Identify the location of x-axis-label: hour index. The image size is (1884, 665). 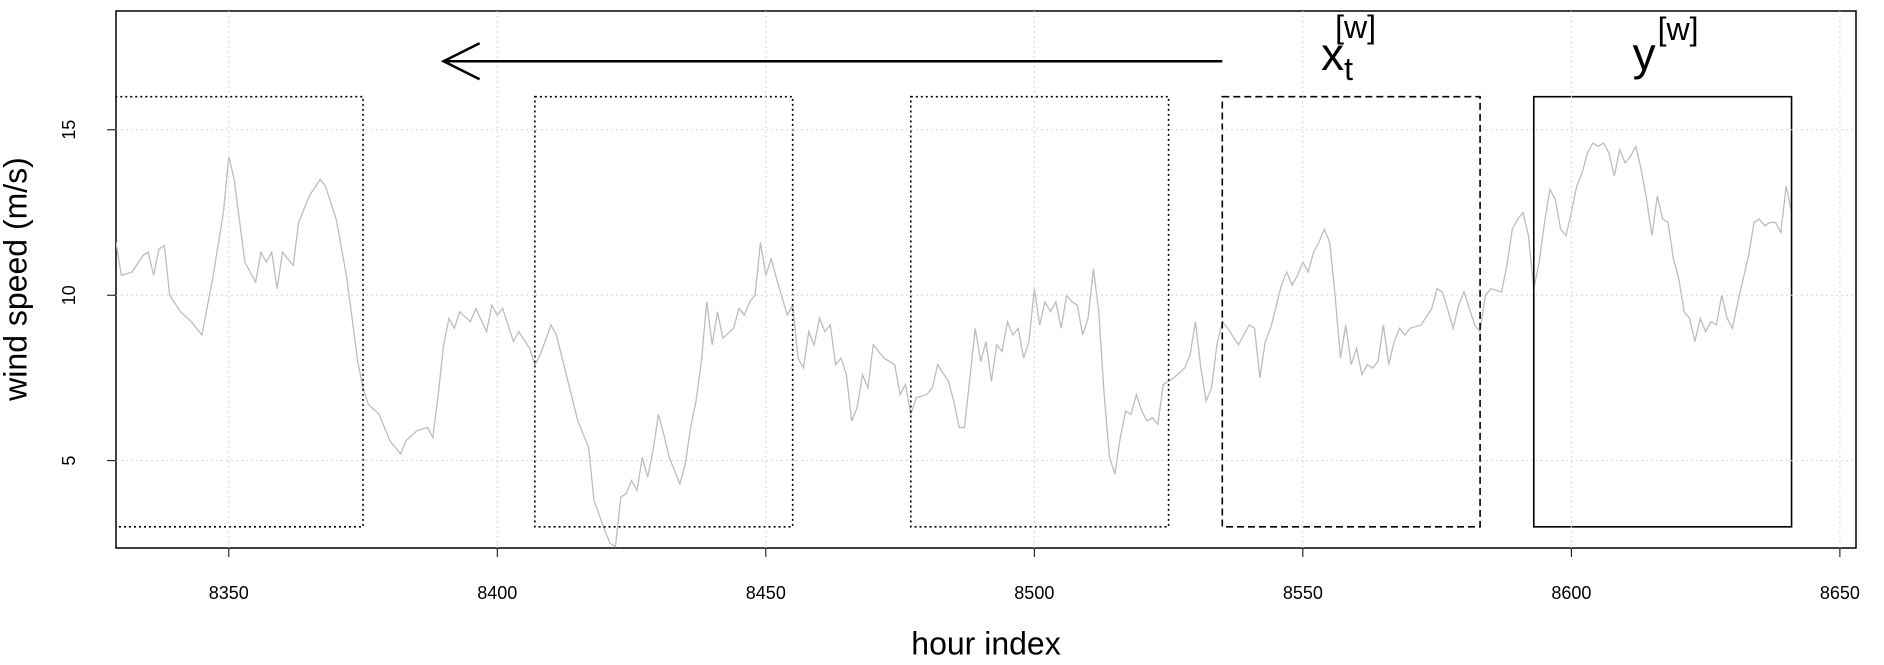
(985, 643).